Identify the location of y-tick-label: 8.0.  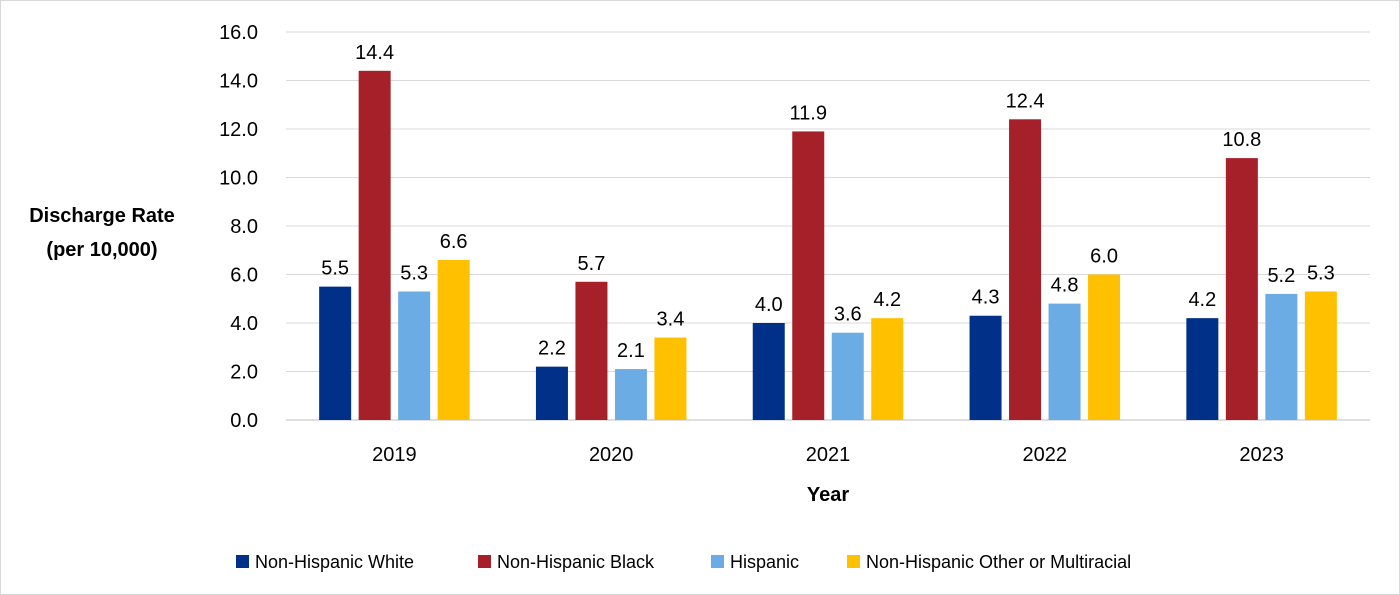
(244, 227).